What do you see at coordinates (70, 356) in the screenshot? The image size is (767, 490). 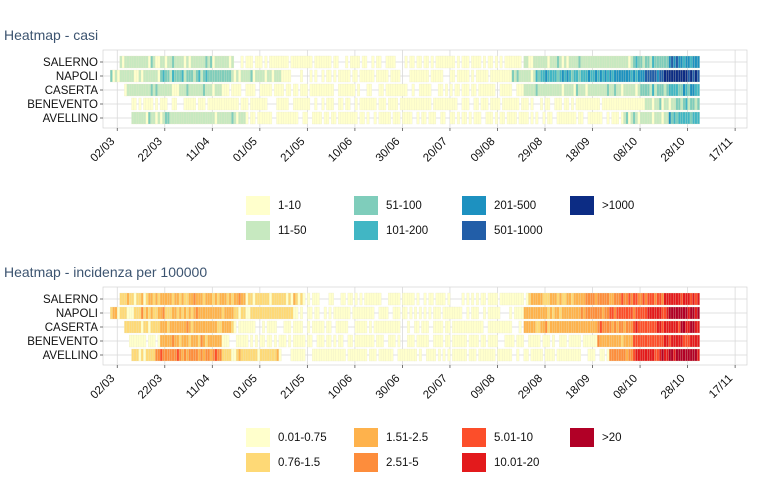 I see `y-tick-label: AVELLINO` at bounding box center [70, 356].